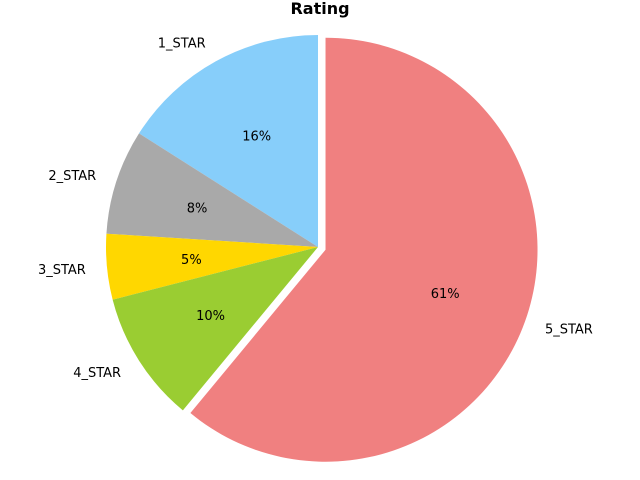 This screenshot has width=640, height=480. Describe the element at coordinates (256, 137) in the screenshot. I see `pie-pct-label: 16%` at that location.